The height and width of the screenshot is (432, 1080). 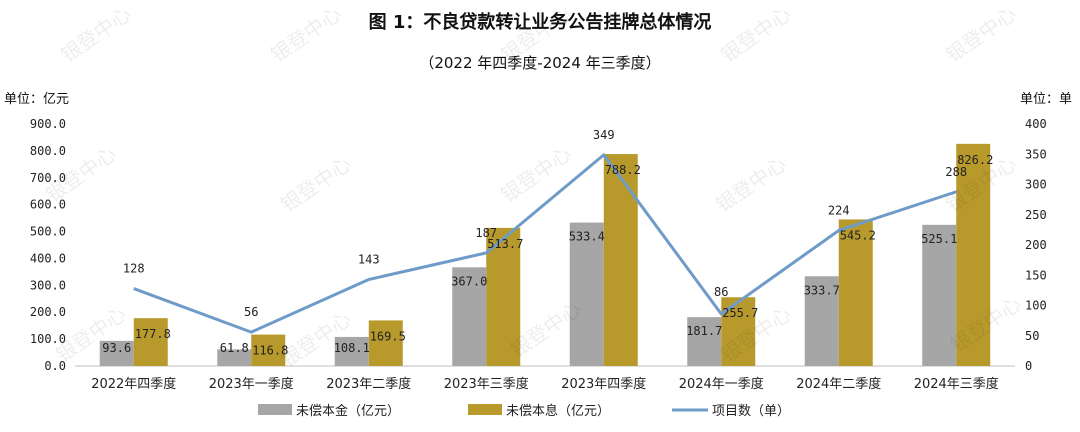 What do you see at coordinates (48, 178) in the screenshot?
I see `left-axis-tick-label: 700.0` at bounding box center [48, 178].